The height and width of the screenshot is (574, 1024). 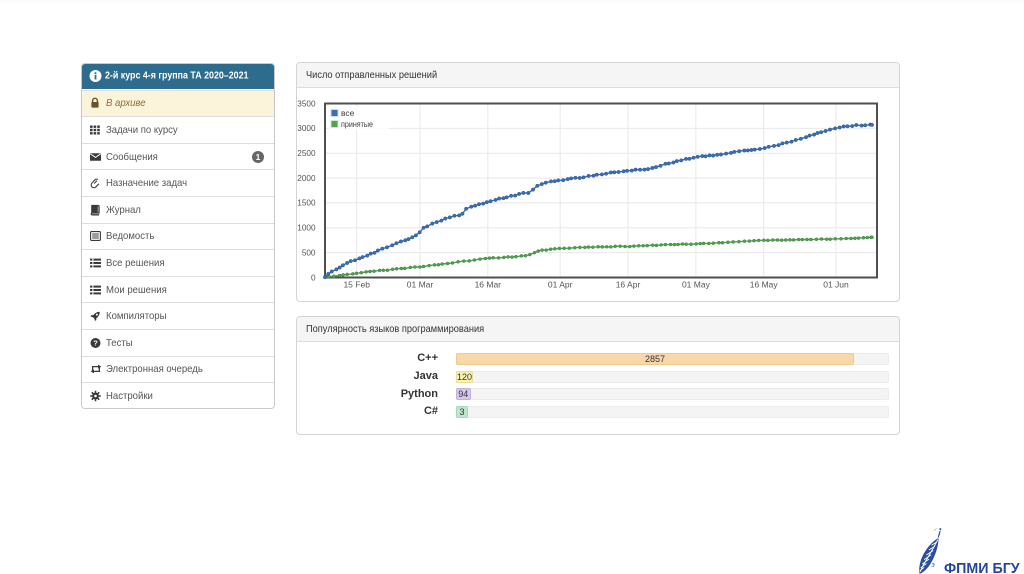 I want to click on svg-text: все, so click(x=348, y=113).